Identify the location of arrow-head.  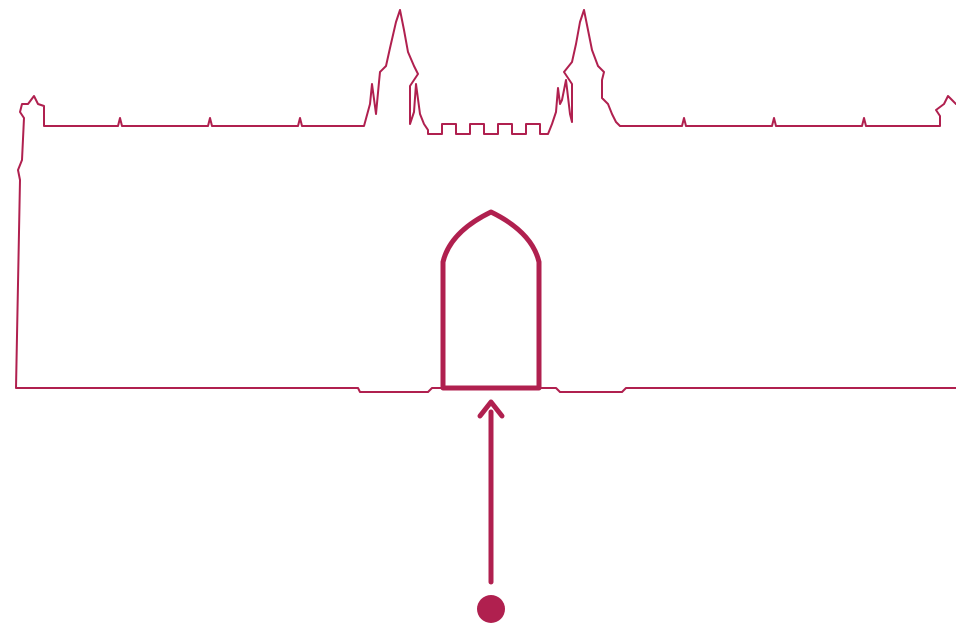
(491, 409).